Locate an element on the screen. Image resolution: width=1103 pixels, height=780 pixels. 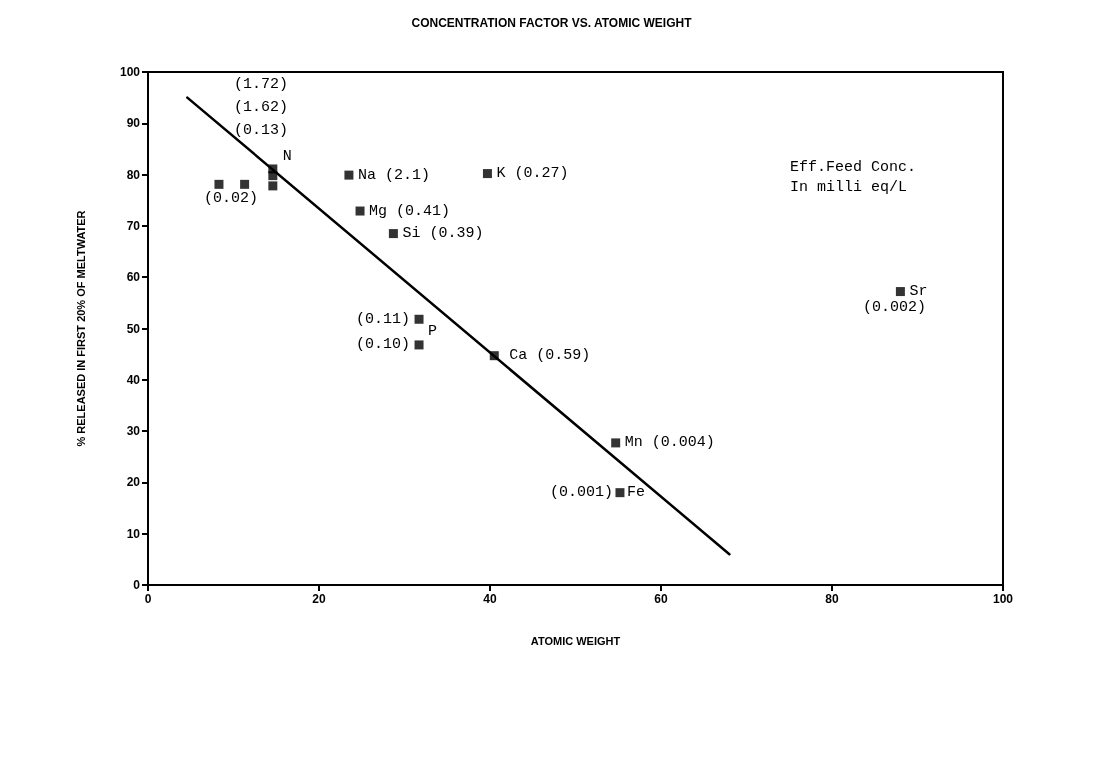
x-tick-label: 100 is located at coordinates (1003, 599).